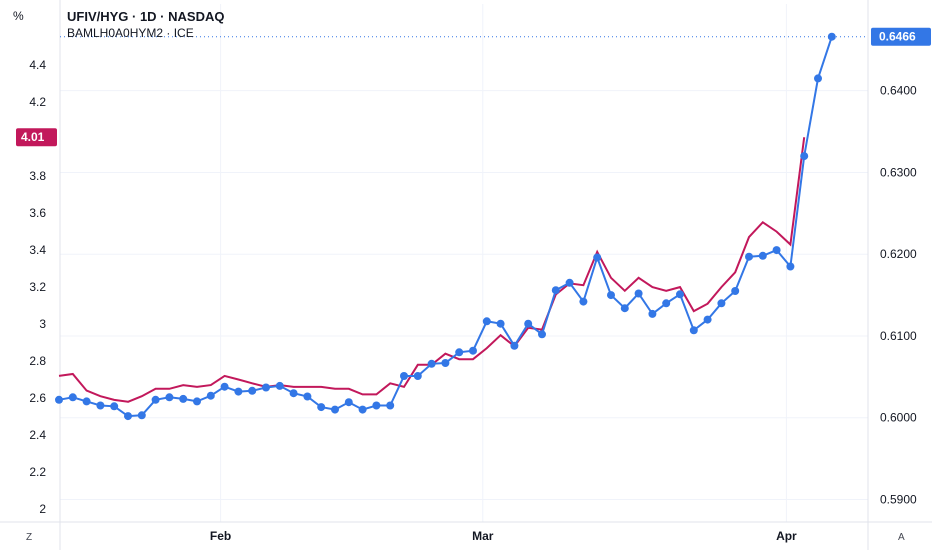  Describe the element at coordinates (786, 536) in the screenshot. I see `time-axis-tick-label: Apr` at that location.